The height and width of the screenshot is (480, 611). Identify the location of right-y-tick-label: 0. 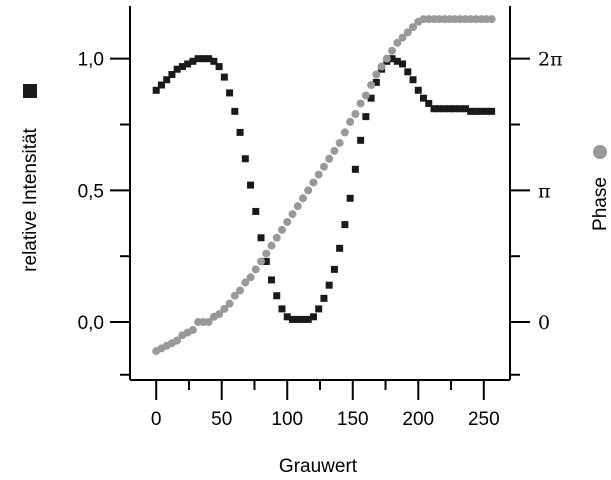
(544, 323).